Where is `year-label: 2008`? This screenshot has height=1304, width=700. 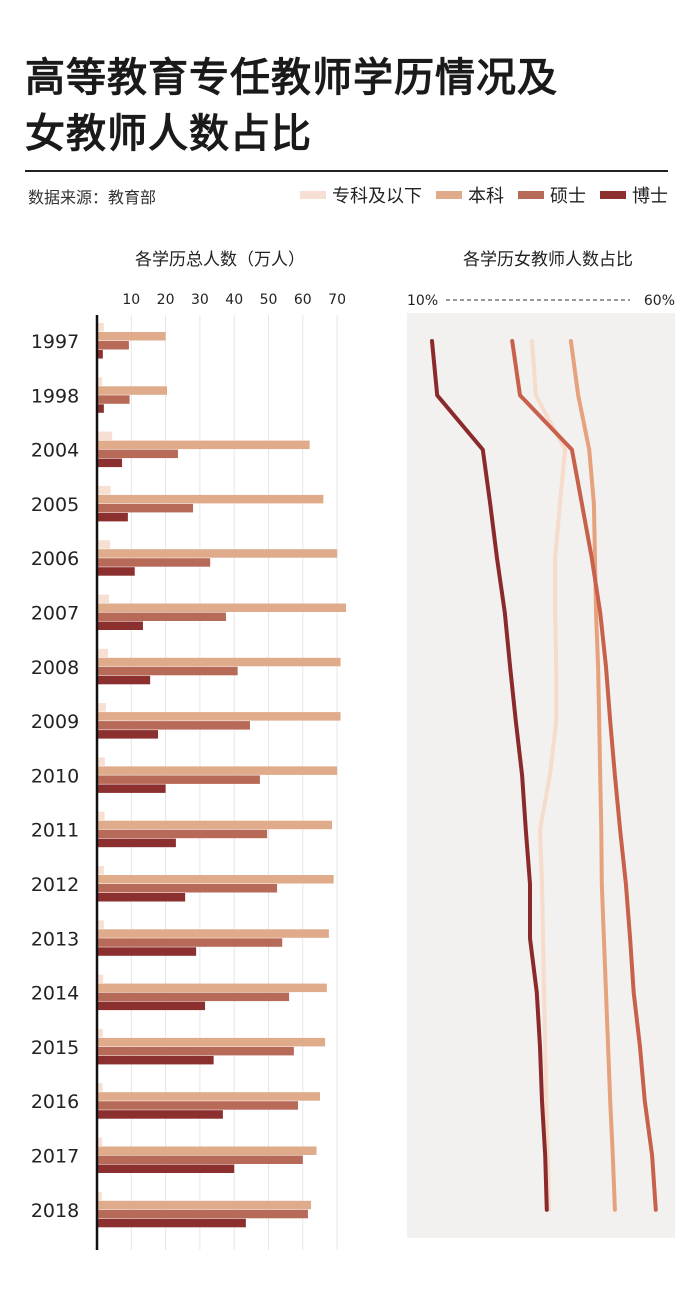 year-label: 2008 is located at coordinates (55, 668).